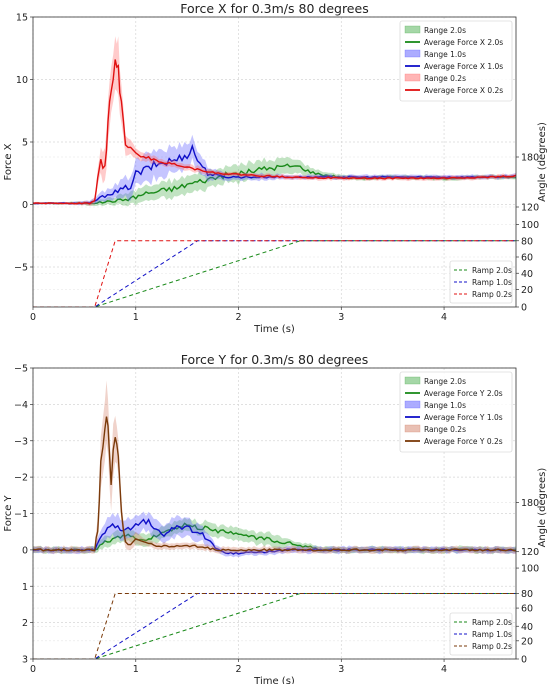 This screenshot has width=550, height=688. What do you see at coordinates (21, 405) in the screenshot?
I see `y-tick-label: −4` at bounding box center [21, 405].